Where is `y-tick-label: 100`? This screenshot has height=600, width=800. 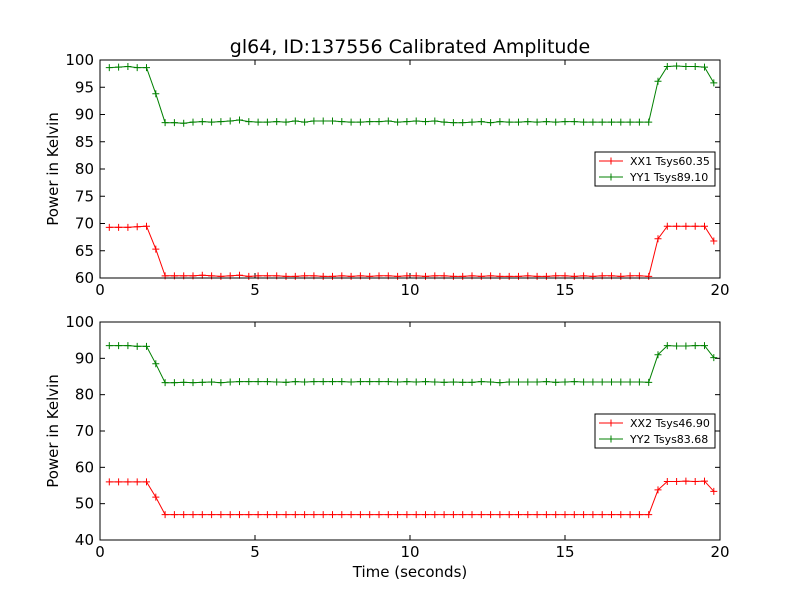
y-tick-label: 100 is located at coordinates (79, 60).